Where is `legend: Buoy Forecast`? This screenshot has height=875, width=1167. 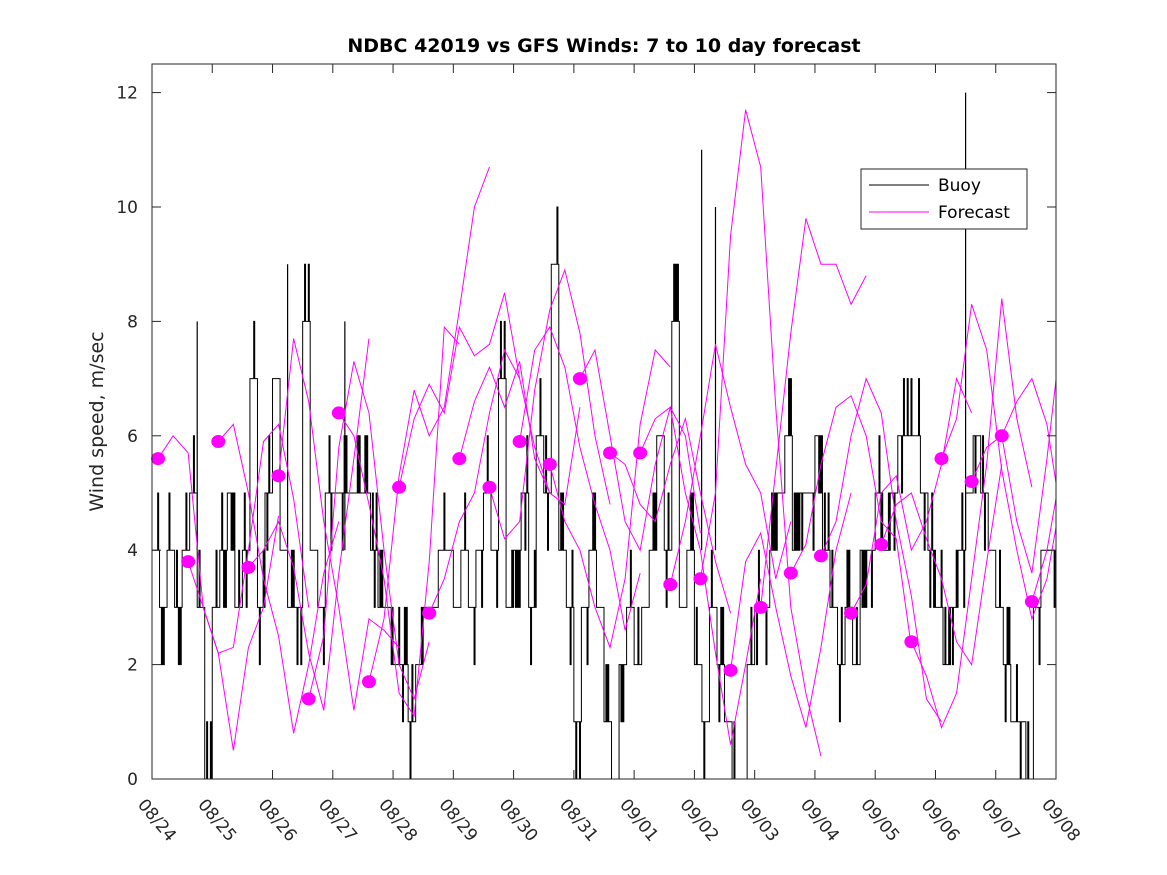
legend: Buoy Forecast is located at coordinates (944, 199).